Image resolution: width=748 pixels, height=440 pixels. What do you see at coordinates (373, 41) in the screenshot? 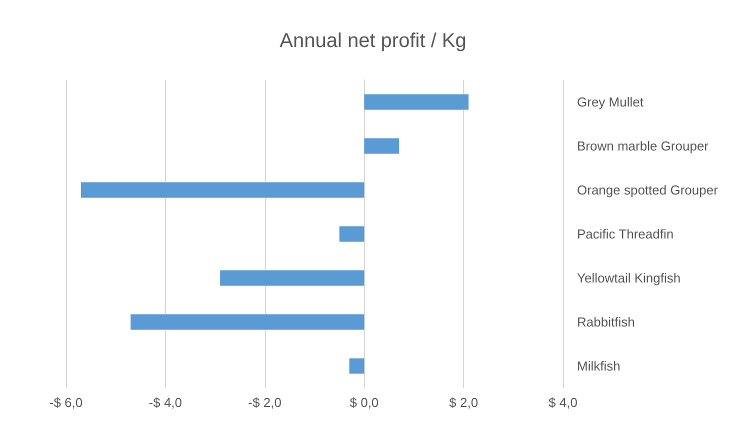
I see `chart-title: Annual net profit / Kg` at bounding box center [373, 41].